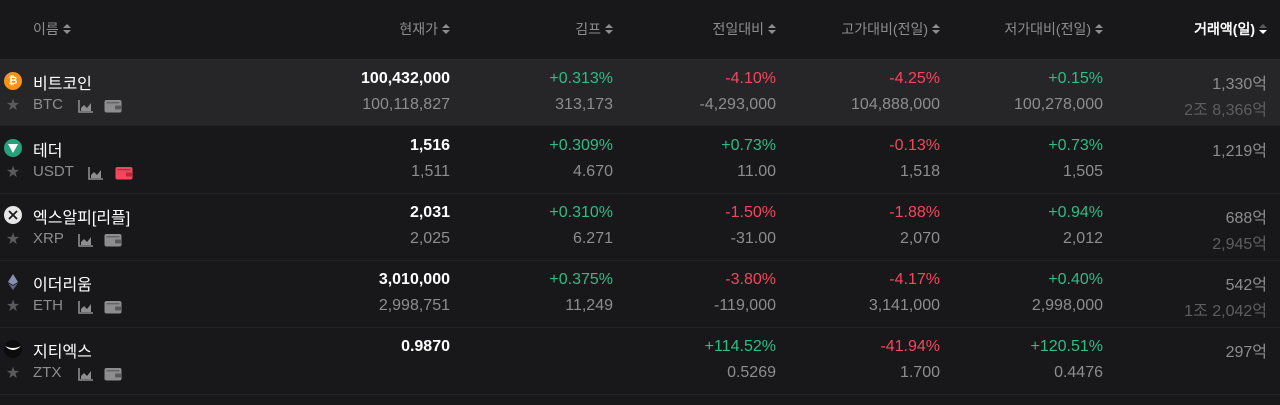  Describe the element at coordinates (82, 218) in the screenshot. I see `coin-name: 엑스알피[리플]` at that location.